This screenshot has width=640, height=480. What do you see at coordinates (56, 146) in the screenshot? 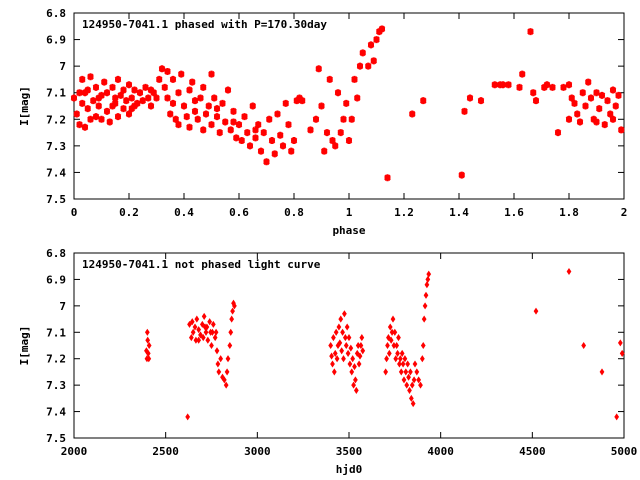
I see `y-tick-label: 7.3` at bounding box center [56, 146].